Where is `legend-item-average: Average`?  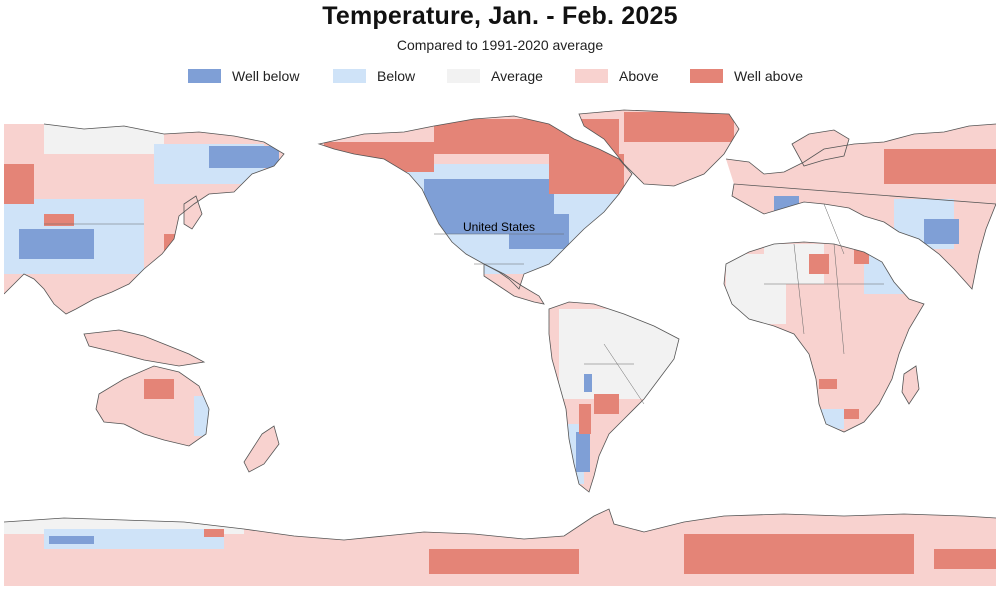
legend-item-average: Average is located at coordinates (495, 76).